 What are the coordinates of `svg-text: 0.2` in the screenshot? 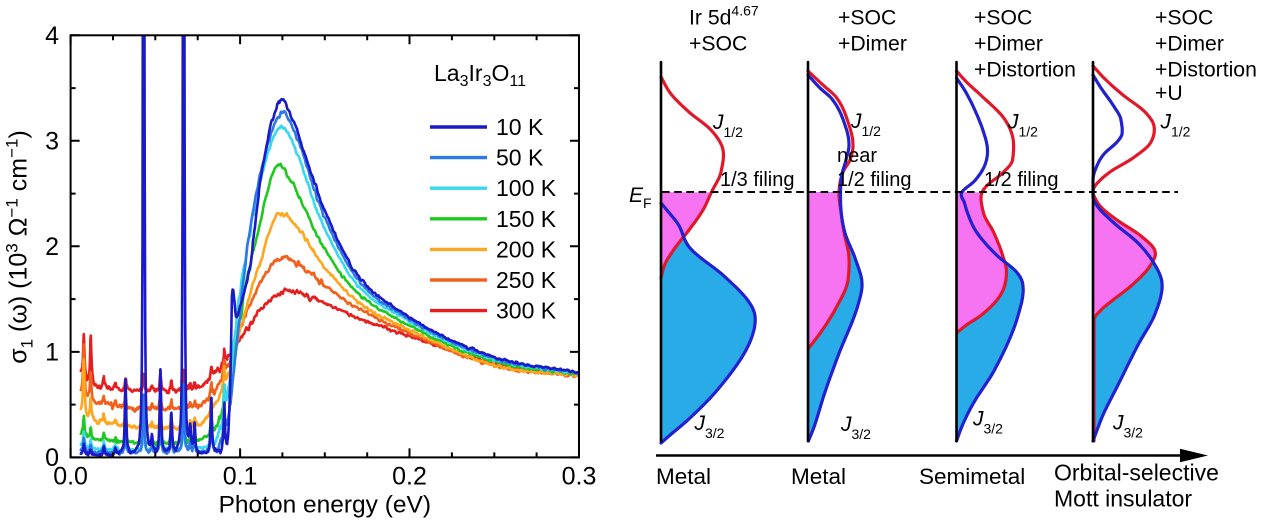 It's located at (409, 477).